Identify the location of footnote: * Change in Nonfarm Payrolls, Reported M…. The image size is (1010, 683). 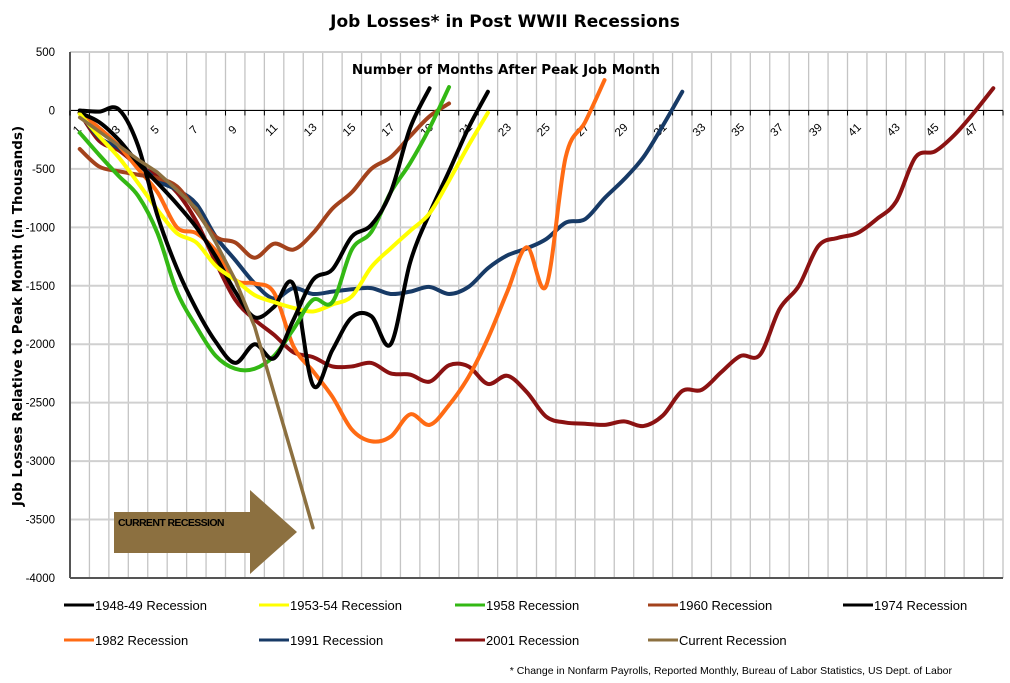
(731, 671).